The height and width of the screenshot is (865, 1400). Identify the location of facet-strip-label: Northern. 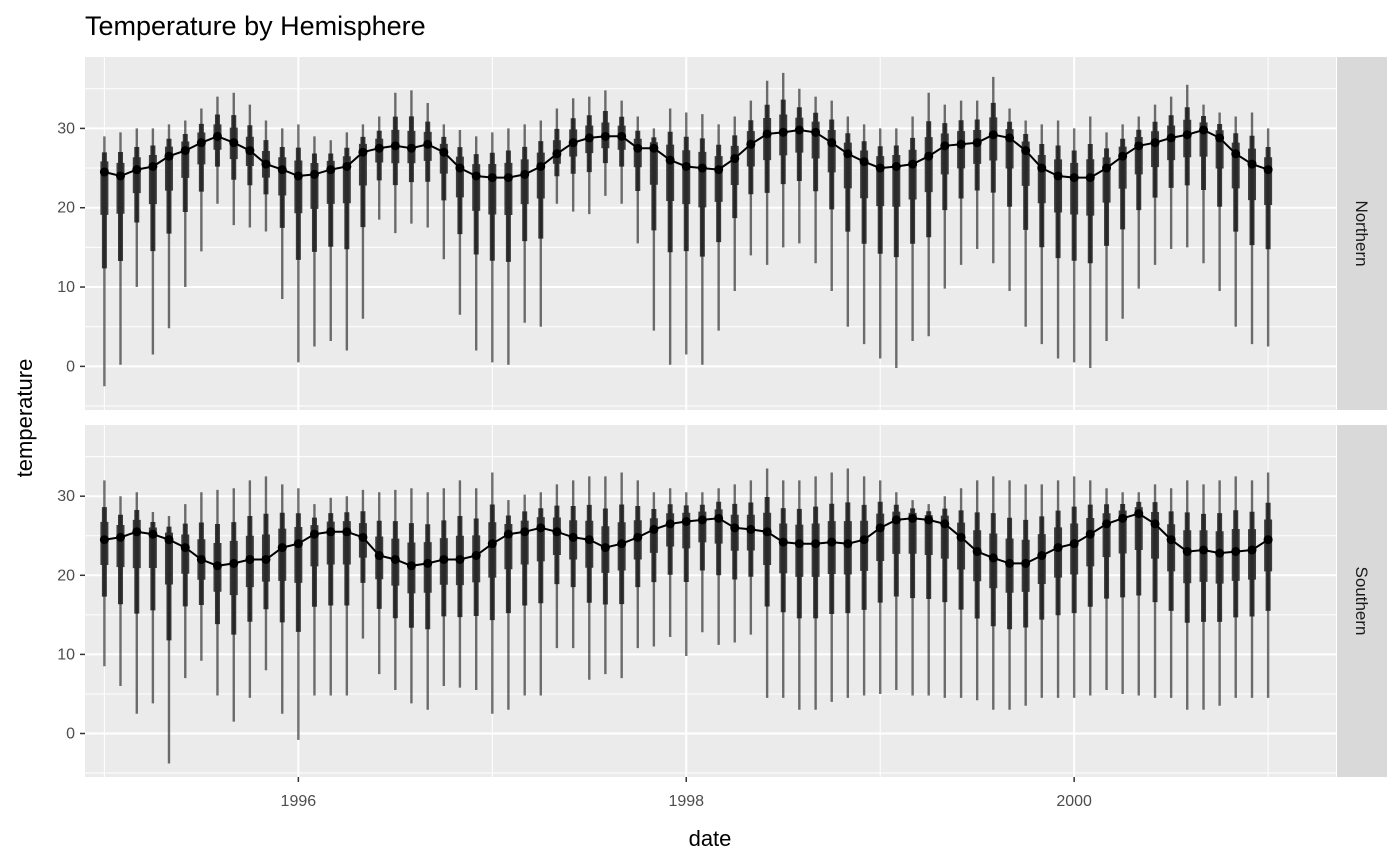
(1361, 233).